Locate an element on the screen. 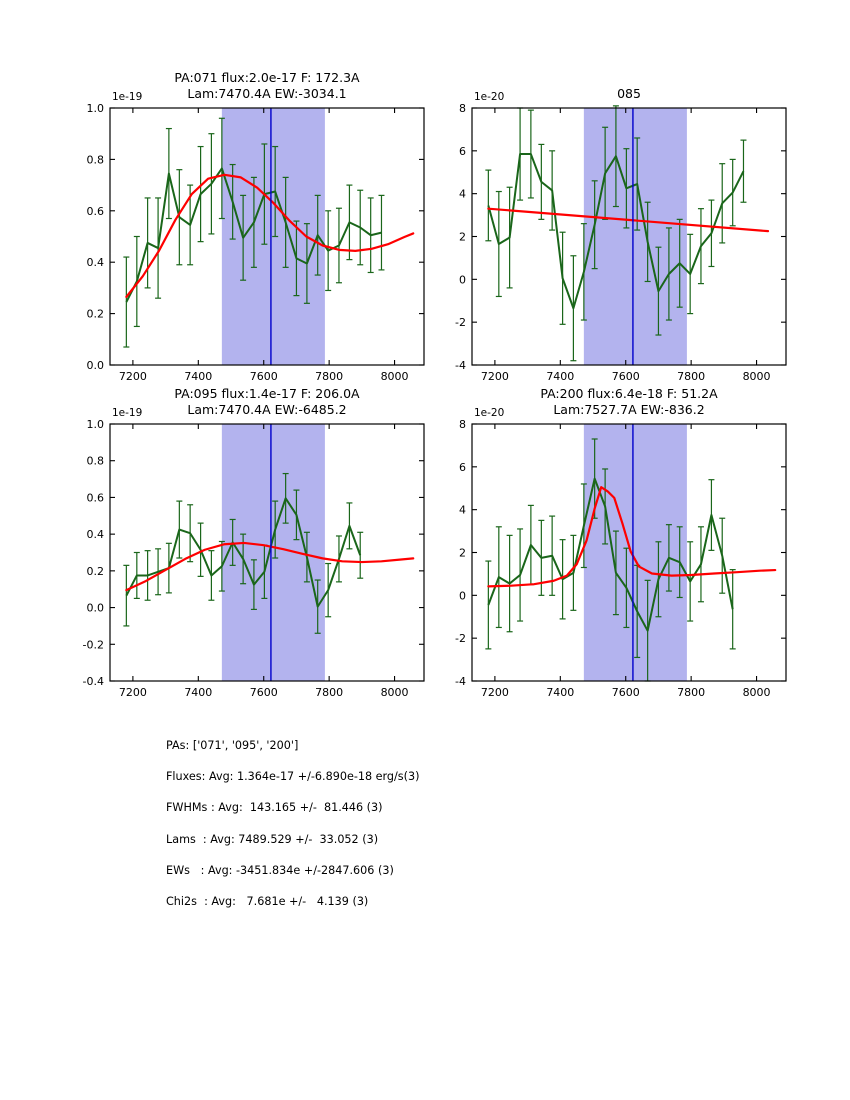  ytick-label: 0 is located at coordinates (462, 595).